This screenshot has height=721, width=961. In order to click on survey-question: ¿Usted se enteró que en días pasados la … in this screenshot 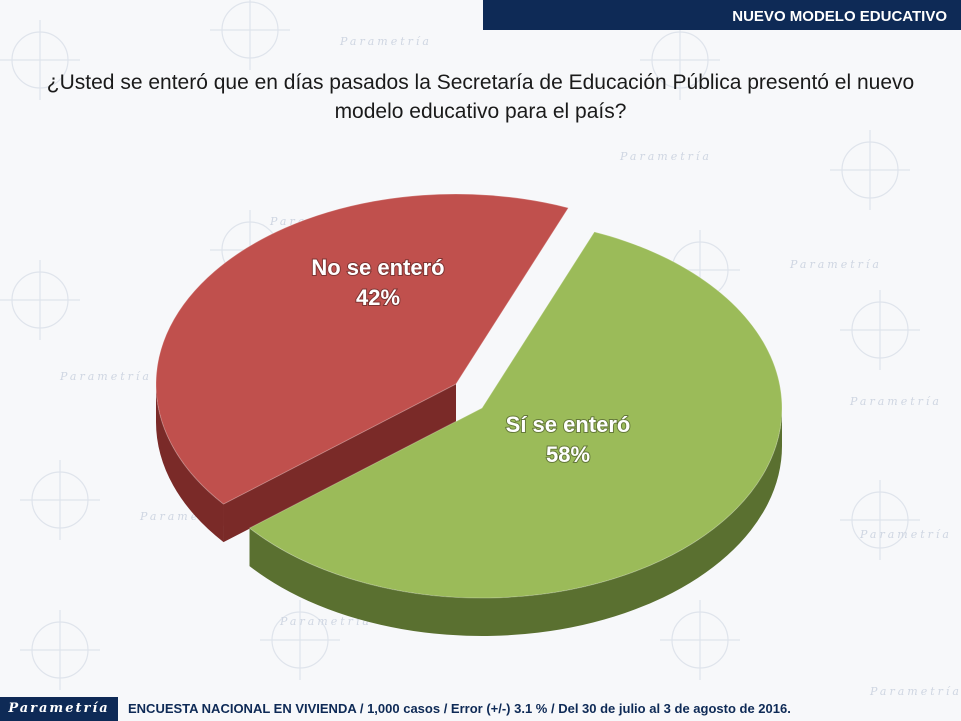, I will do `click(480, 97)`.